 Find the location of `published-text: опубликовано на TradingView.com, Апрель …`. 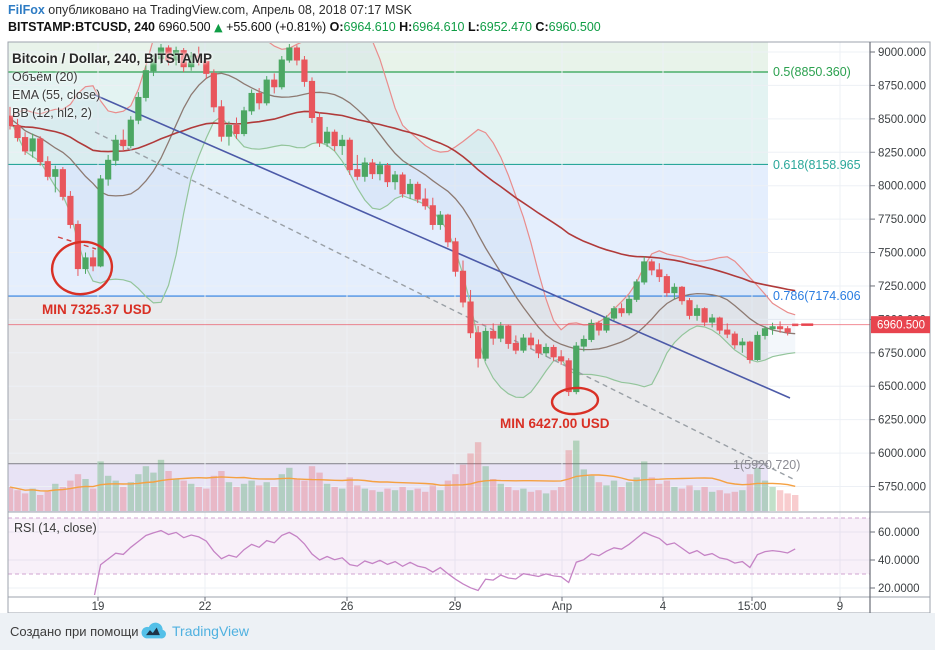

published-text: опубликовано на TradingView.com, Апрель … is located at coordinates (228, 10).